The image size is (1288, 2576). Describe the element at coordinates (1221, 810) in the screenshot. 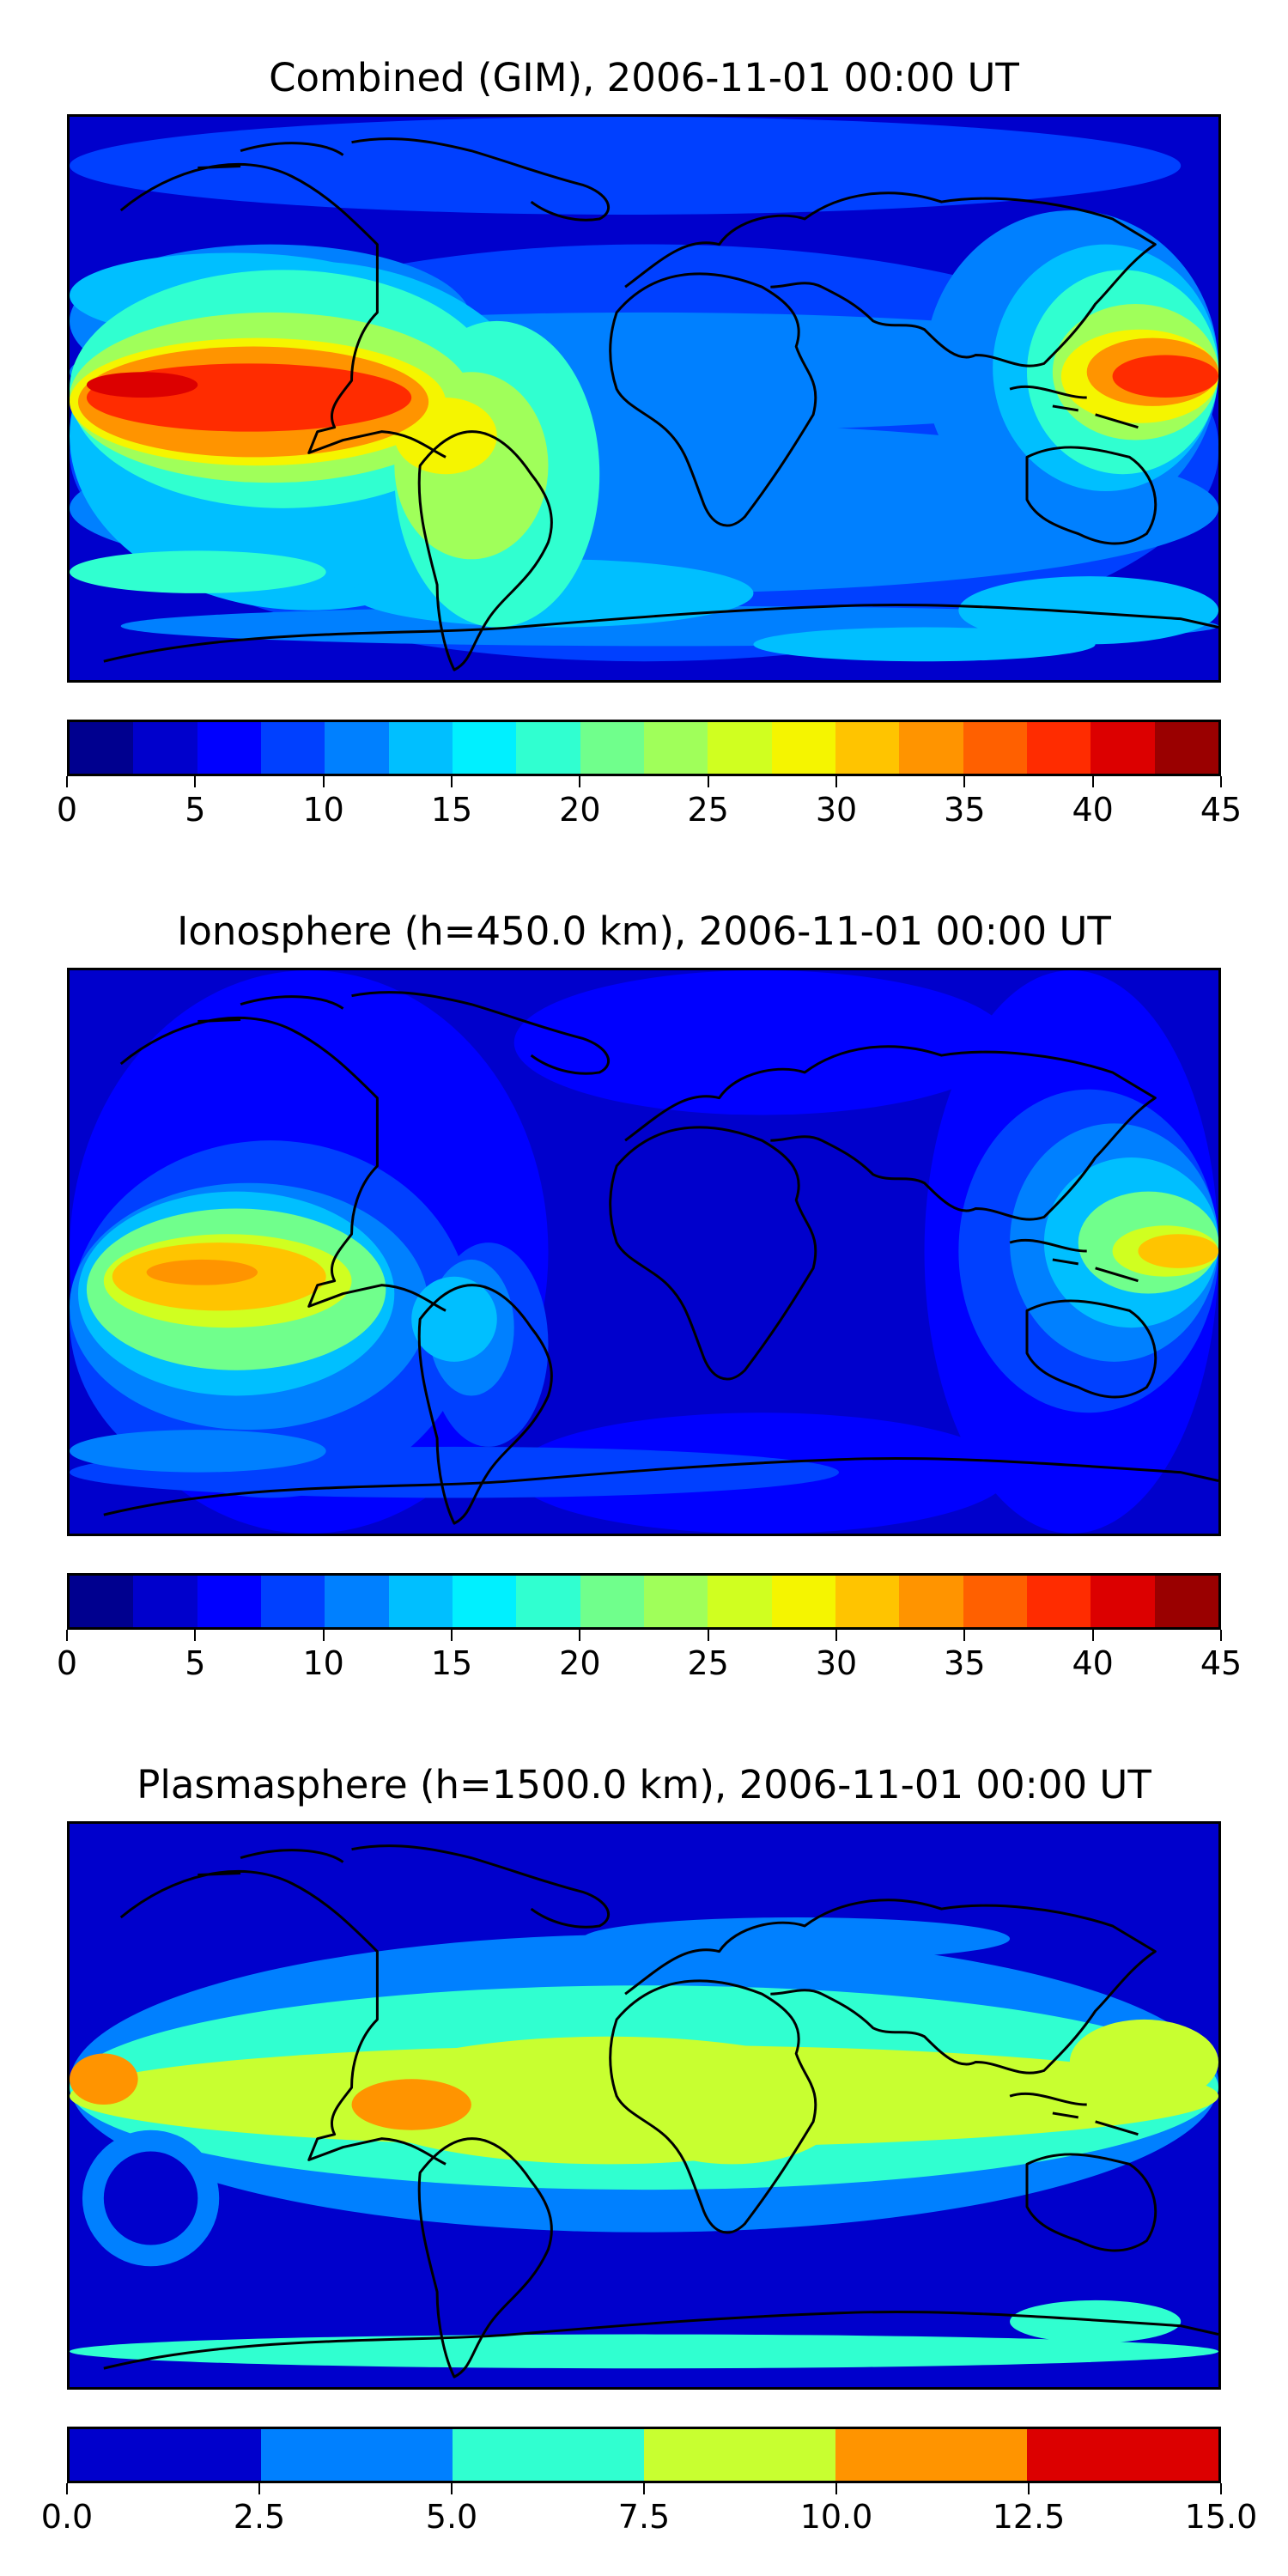

I see `colorbar-tick-label: 45` at that location.